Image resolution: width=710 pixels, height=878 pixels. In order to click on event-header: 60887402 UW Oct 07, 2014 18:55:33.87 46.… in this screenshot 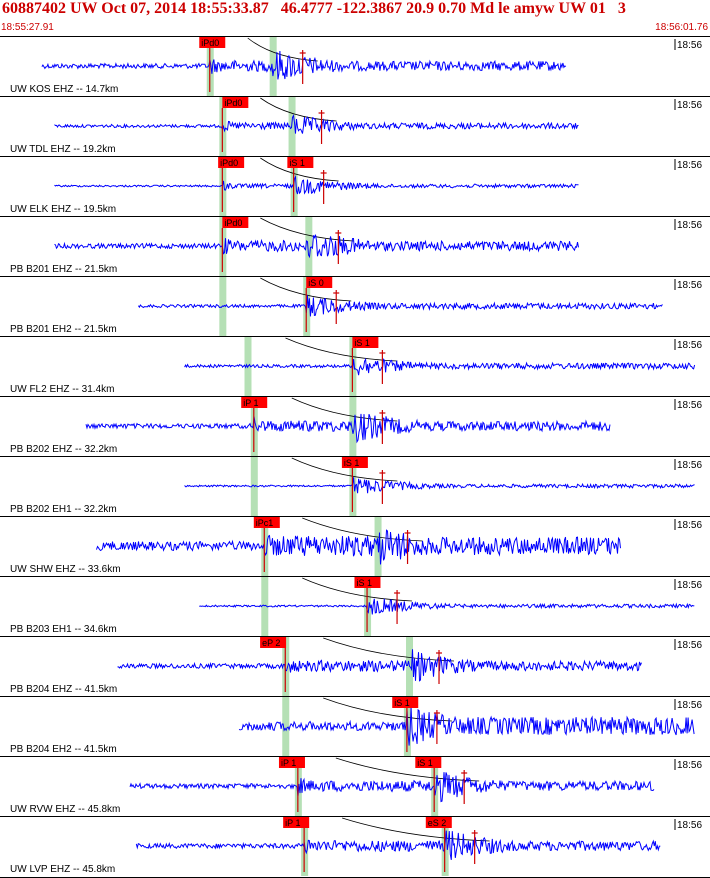, I will do `click(355, 18)`.